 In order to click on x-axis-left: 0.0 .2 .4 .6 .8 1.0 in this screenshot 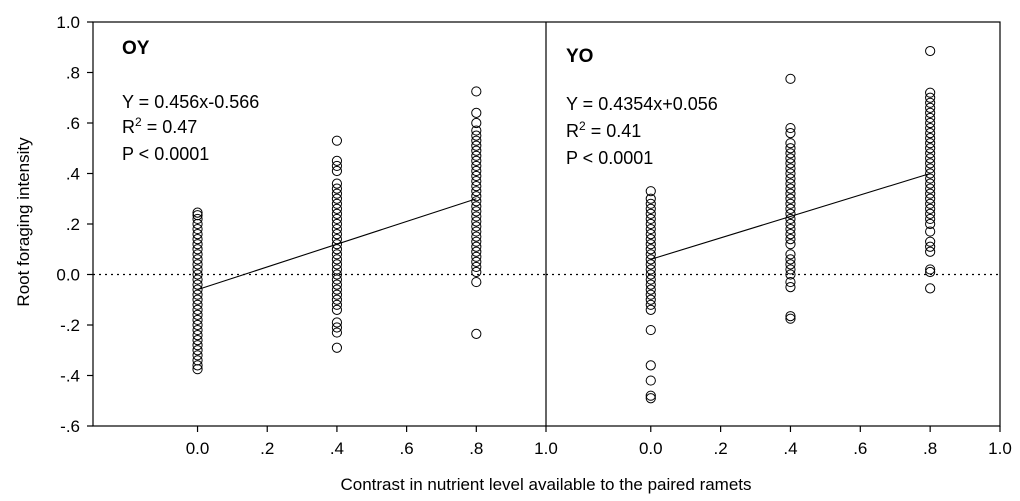, I will do `click(372, 442)`.